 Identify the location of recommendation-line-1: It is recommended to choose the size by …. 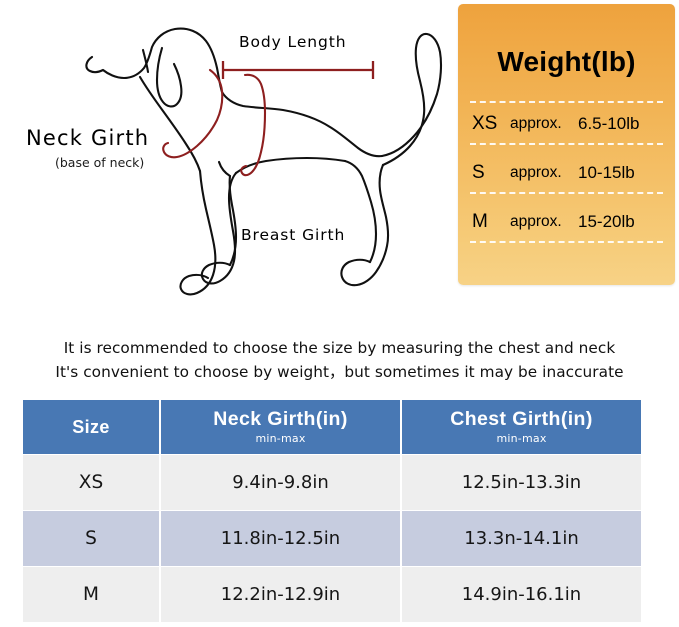
(339, 348).